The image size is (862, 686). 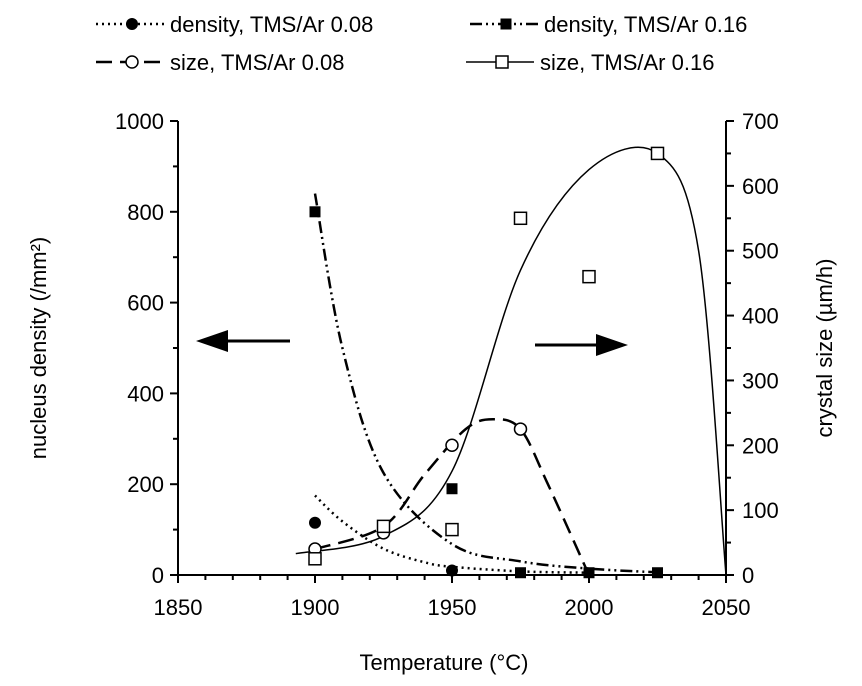 I want to click on y-left-tick-label: 0, so click(x=158, y=575).